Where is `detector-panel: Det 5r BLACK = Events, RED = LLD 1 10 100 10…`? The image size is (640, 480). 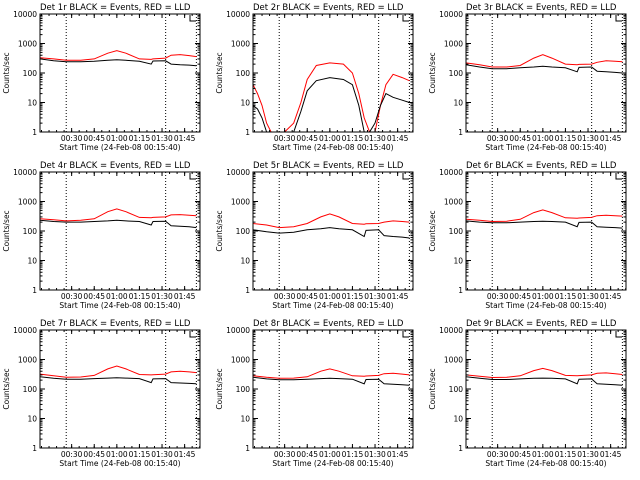
detector-panel: Det 5r BLACK = Events, RED = LLD 1 10 100 10… is located at coordinates (314, 235).